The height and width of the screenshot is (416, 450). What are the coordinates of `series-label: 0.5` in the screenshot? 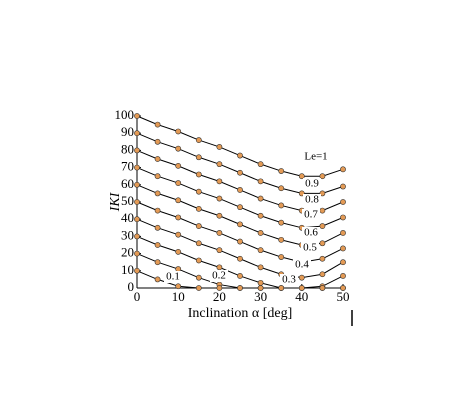 It's located at (310, 248).